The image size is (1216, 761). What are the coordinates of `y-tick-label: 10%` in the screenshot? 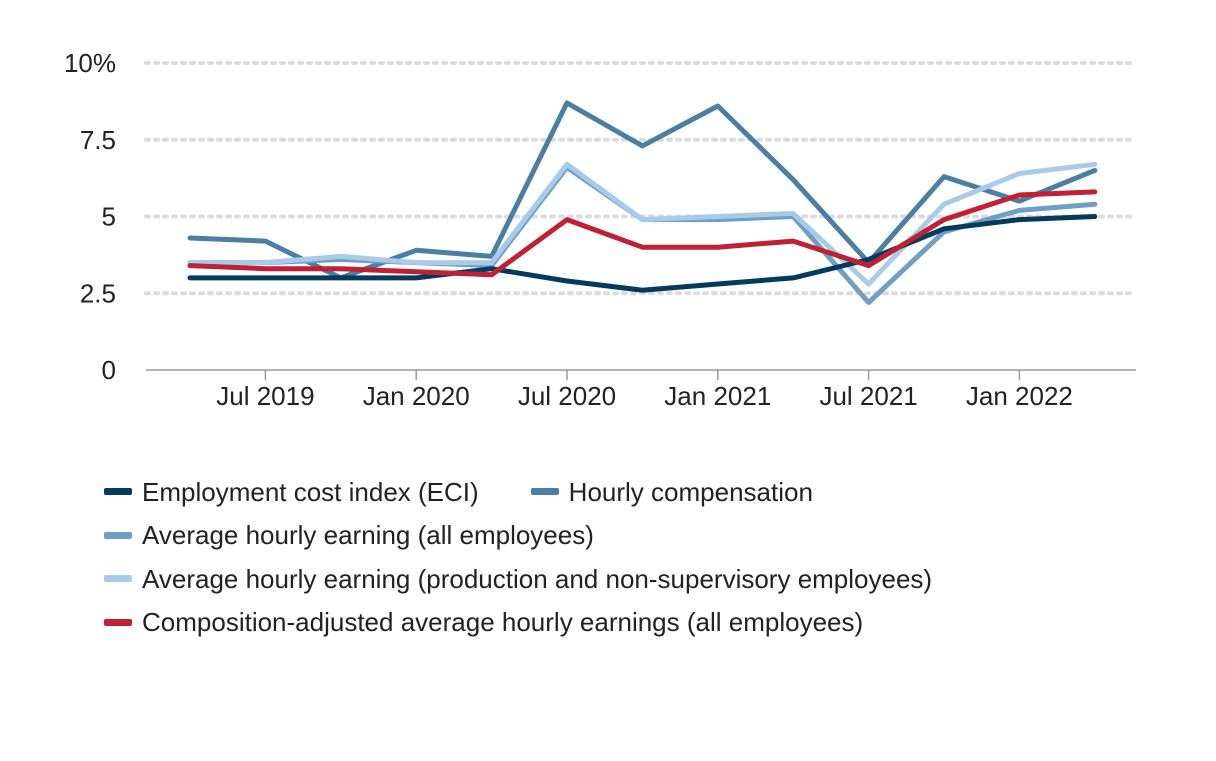 It's located at (90, 63).